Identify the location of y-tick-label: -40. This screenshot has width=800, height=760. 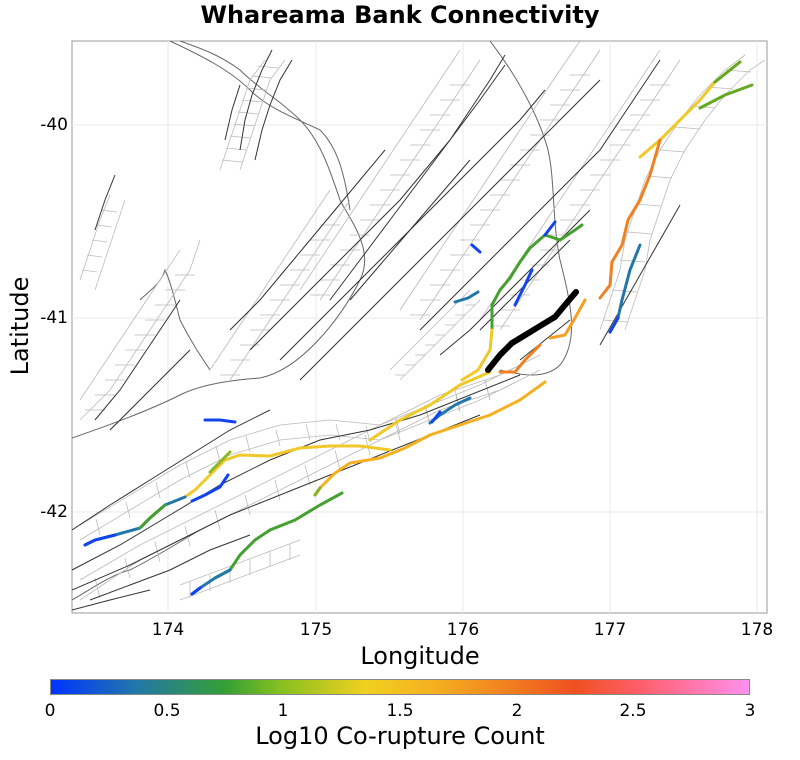
(54, 125).